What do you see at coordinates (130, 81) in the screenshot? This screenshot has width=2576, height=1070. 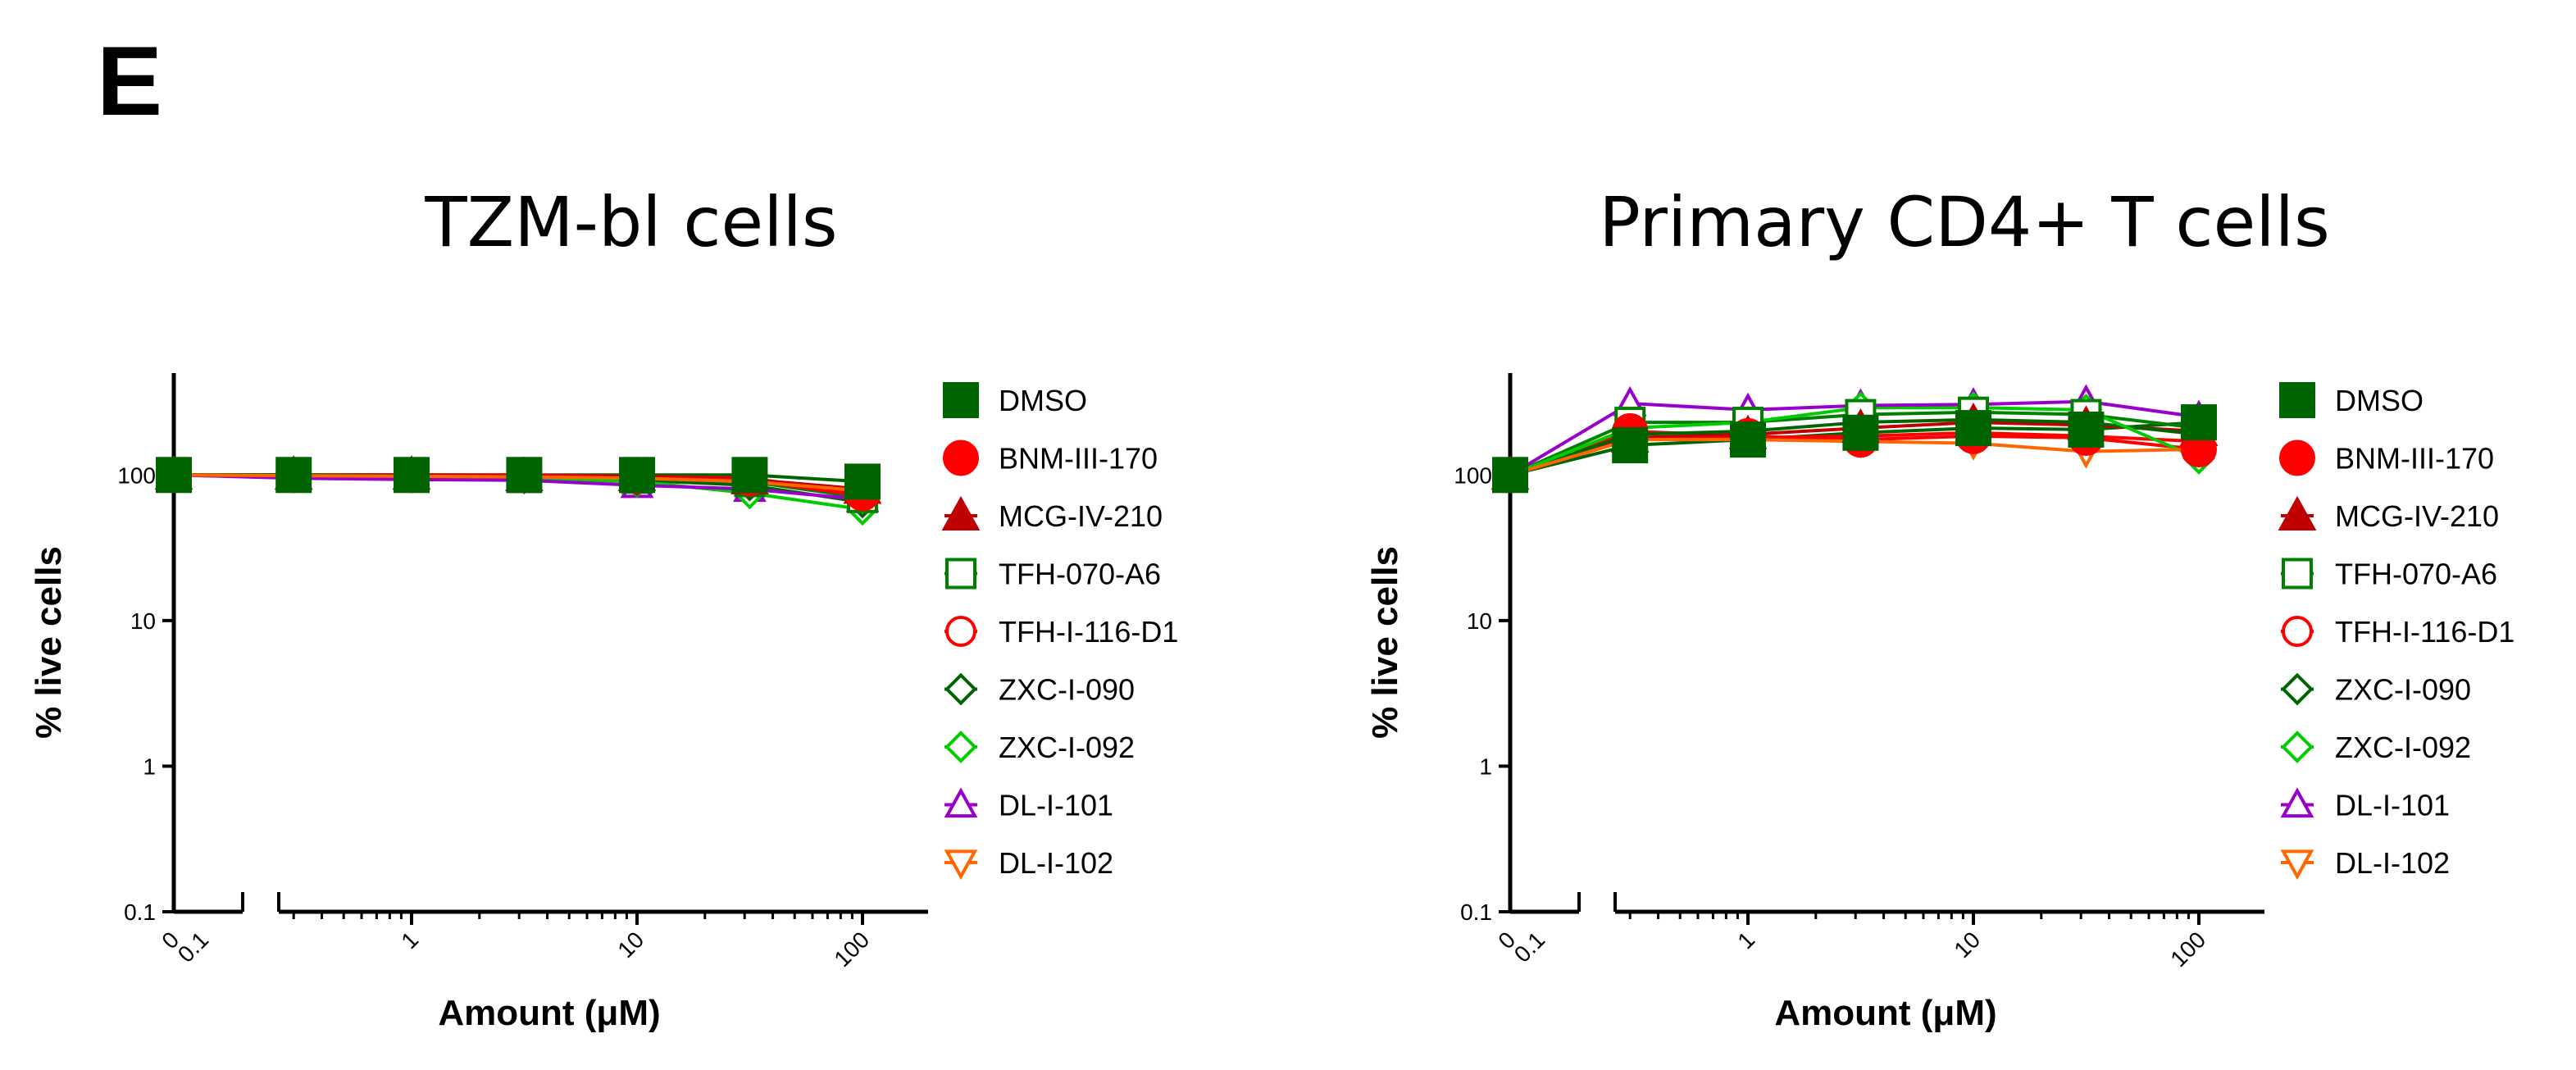 I see `panel-letter: E` at bounding box center [130, 81].